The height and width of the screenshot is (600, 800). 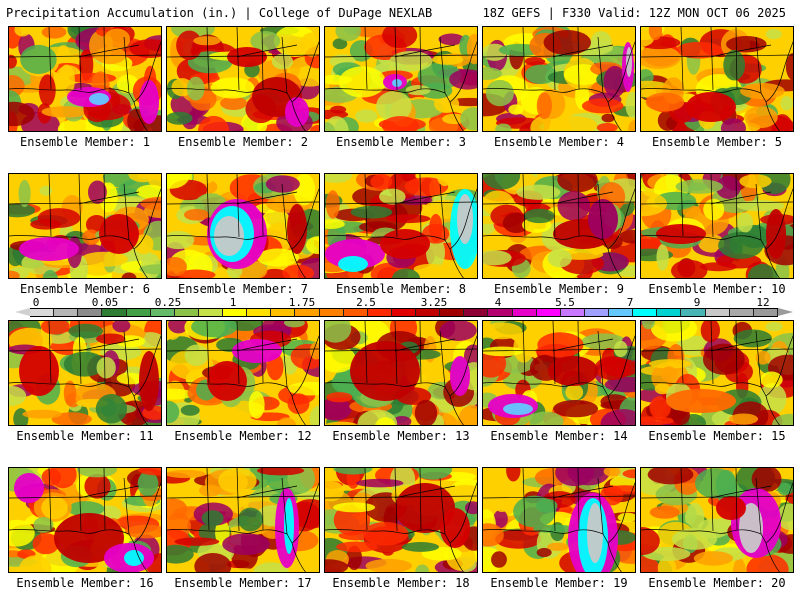 What do you see at coordinates (401, 583) in the screenshot?
I see `ensemble-member-label: Ensemble Member: 18` at bounding box center [401, 583].